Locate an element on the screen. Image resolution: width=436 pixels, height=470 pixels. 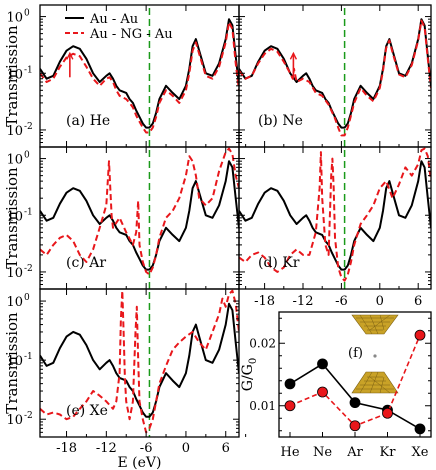
conductance-x-tick-label: He is located at coordinates (289, 452).